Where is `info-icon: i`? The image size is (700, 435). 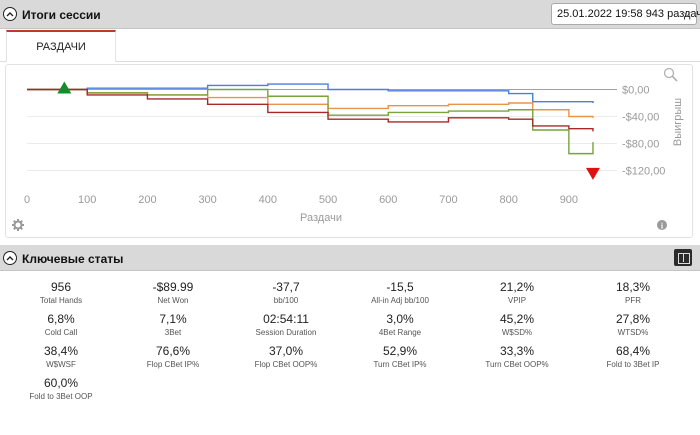
info-icon: i is located at coordinates (662, 225).